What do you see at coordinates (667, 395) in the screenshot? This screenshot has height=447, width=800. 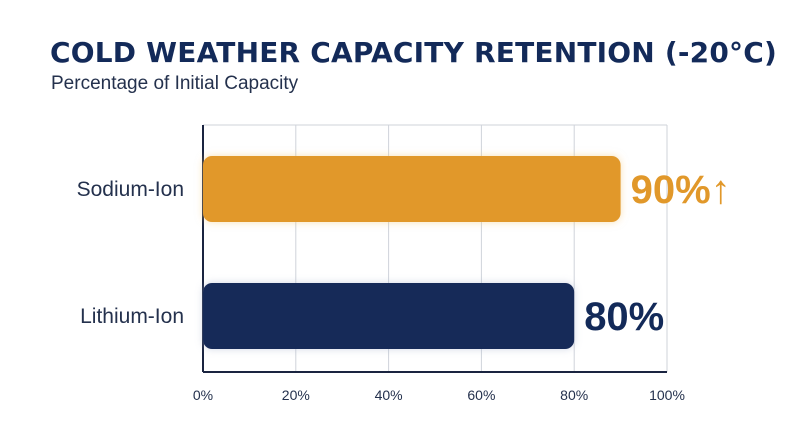 I see `x-tick-label: 100%` at bounding box center [667, 395].